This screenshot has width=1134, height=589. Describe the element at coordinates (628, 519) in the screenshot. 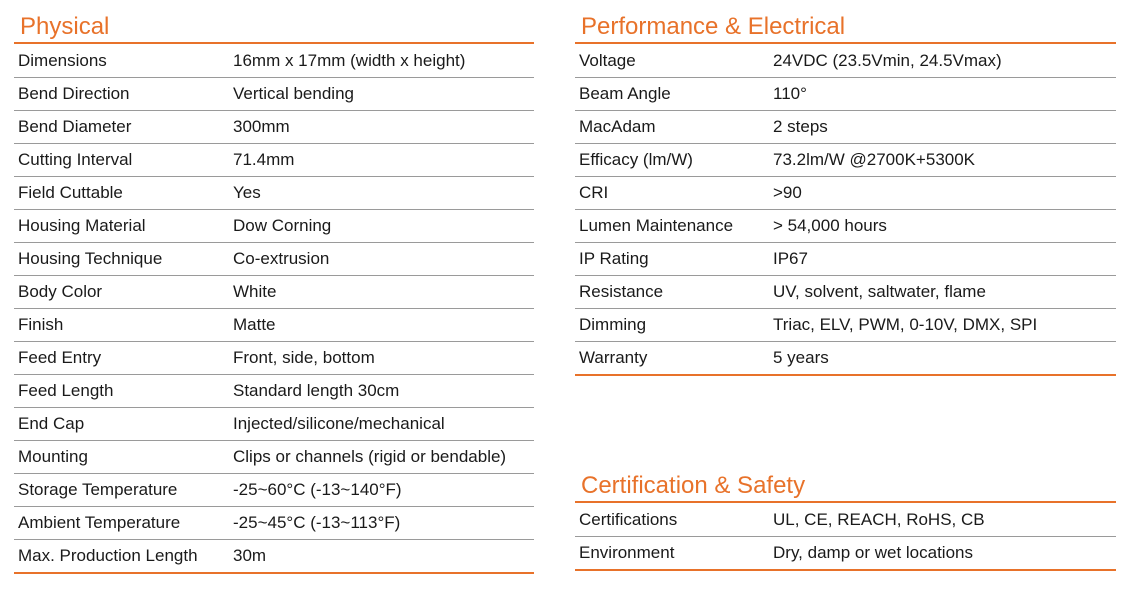

I see `row-label: Certifications` at that location.